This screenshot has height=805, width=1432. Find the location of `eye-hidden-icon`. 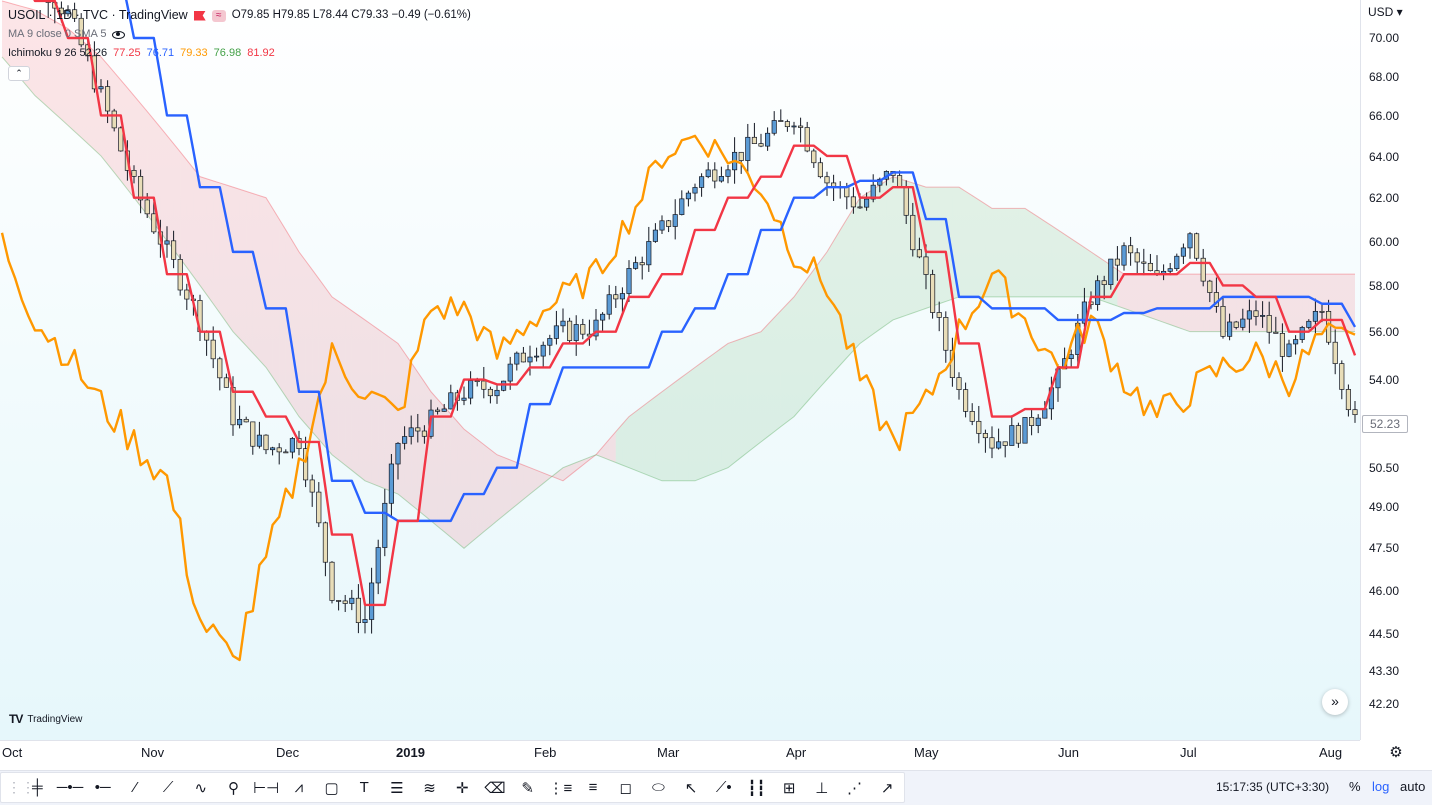

eye-hidden-icon is located at coordinates (119, 34).